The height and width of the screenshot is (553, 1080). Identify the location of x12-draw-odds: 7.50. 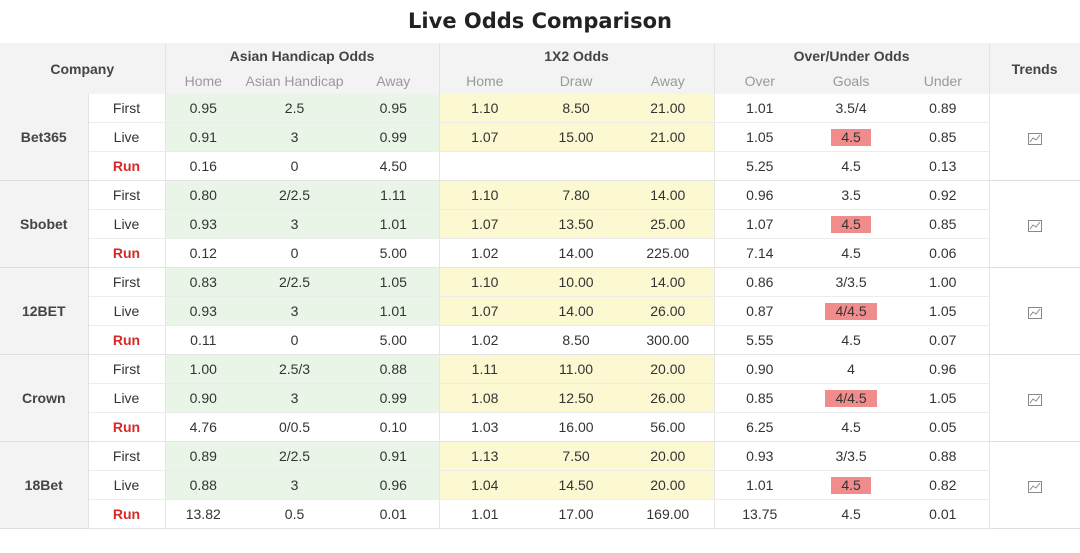
(576, 456).